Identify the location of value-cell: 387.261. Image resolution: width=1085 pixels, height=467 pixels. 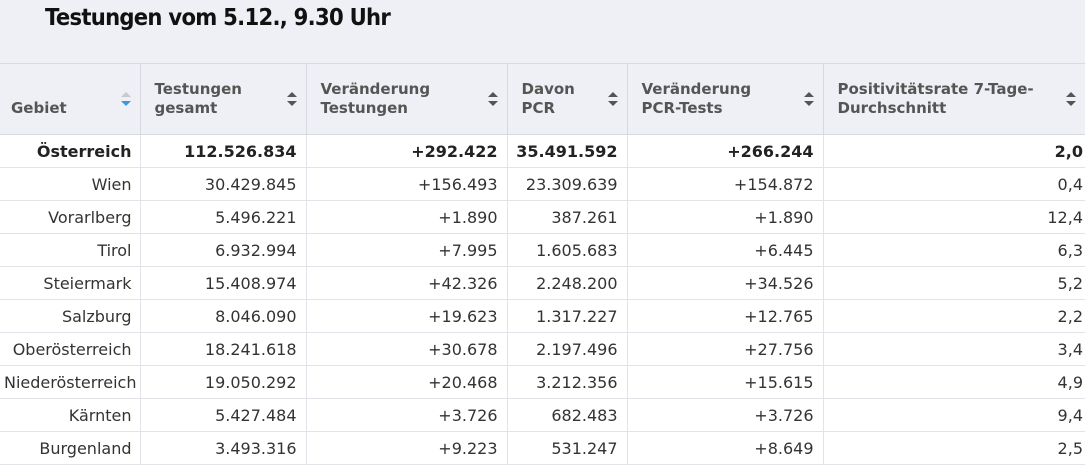
(567, 217).